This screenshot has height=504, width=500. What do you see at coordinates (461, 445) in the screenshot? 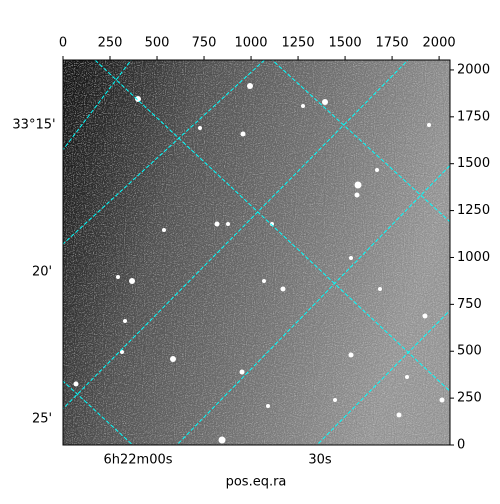
I see `y-tick-label: 0` at bounding box center [461, 445].